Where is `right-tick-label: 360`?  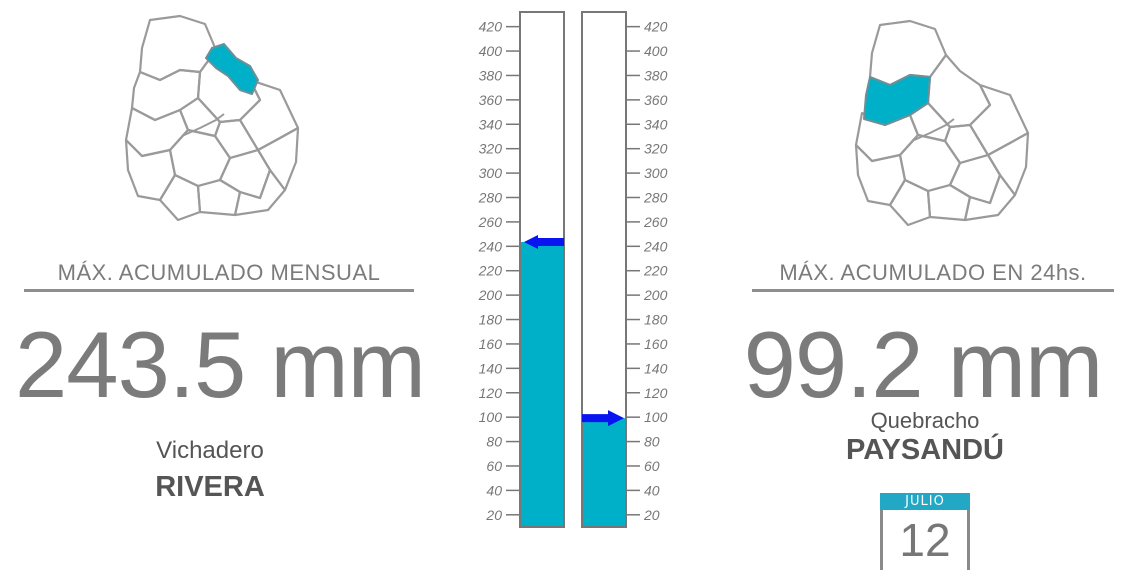 right-tick-label: 360 is located at coordinates (656, 100).